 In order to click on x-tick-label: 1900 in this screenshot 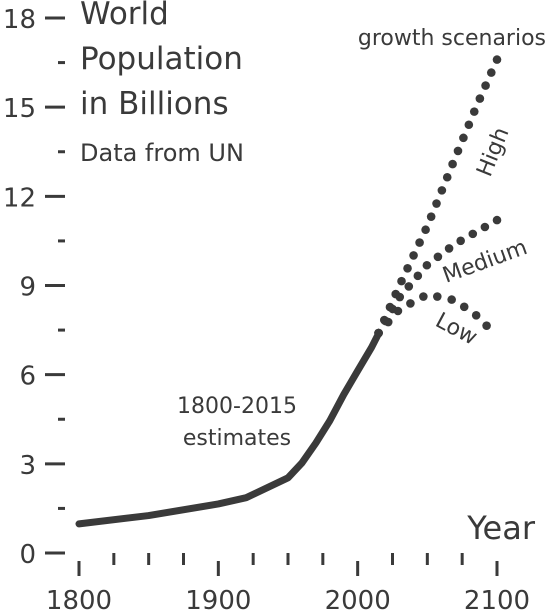, I will do `click(218, 598)`.